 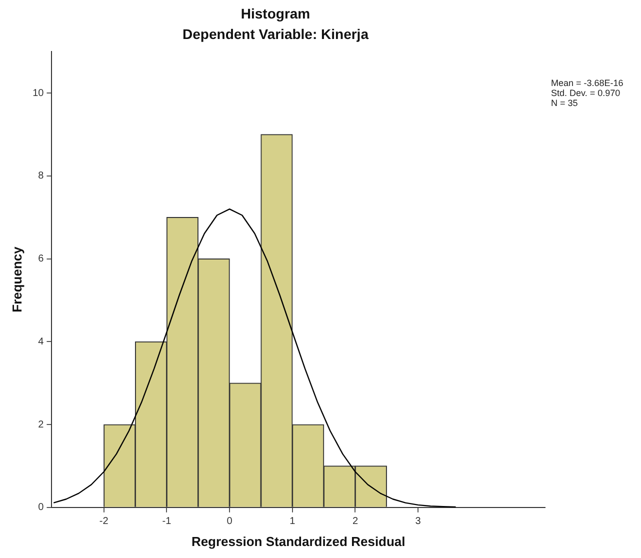 I want to click on chart-subtitle: Dependent Variable: Kinerja, so click(x=275, y=34).